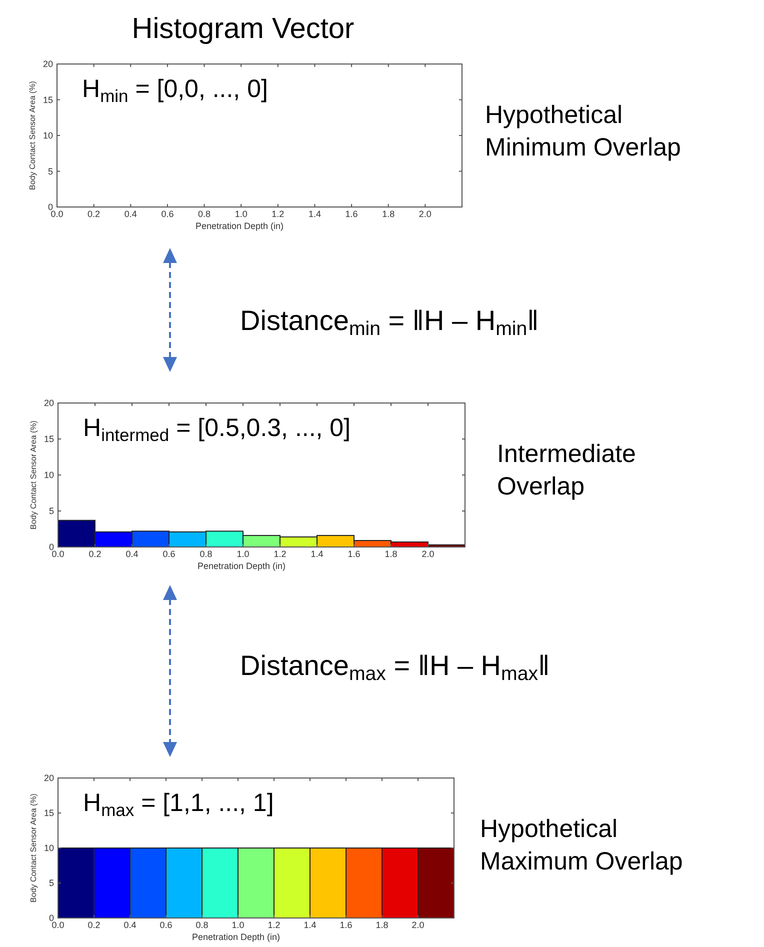 This screenshot has height=947, width=764. I want to click on annotation: H$_{min}$ = [0,0, ..., 0], so click(175, 90).